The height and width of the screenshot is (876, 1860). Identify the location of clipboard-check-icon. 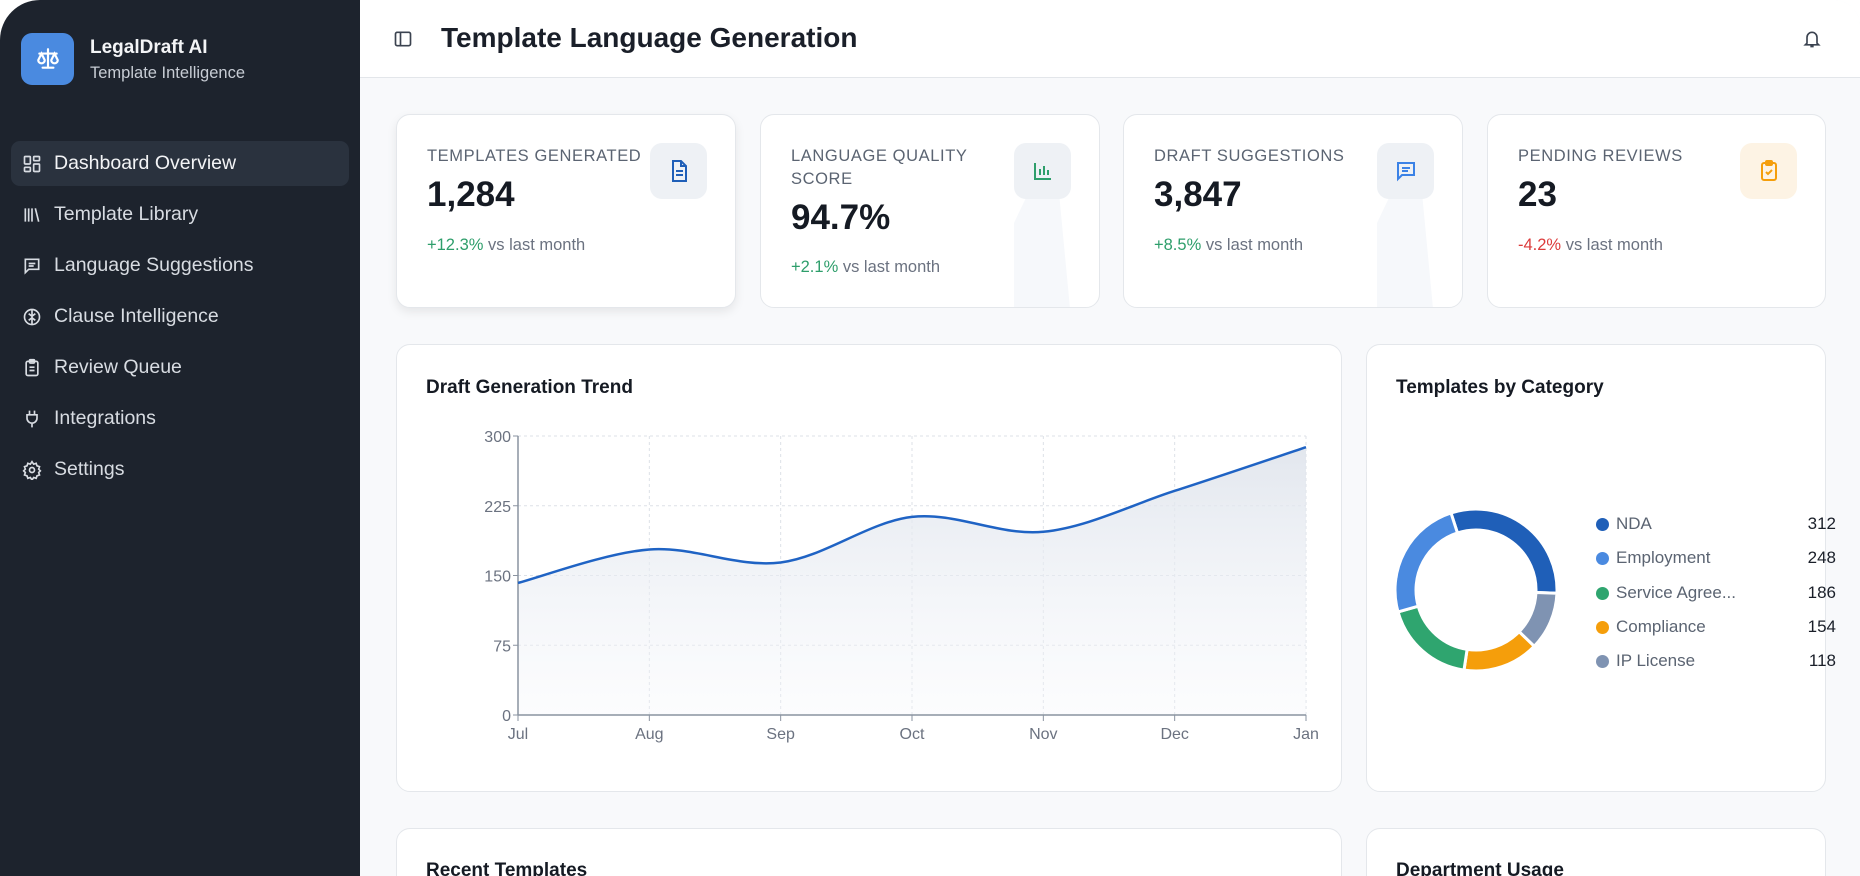
(1768, 171).